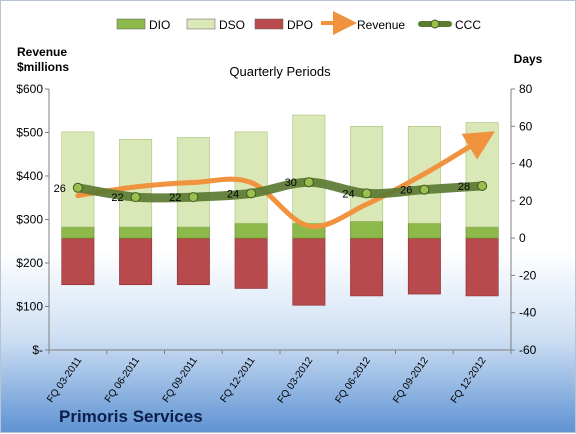 This screenshot has width=576, height=434. Describe the element at coordinates (232, 25) in the screenshot. I see `legend-label-dso: DSO` at that location.